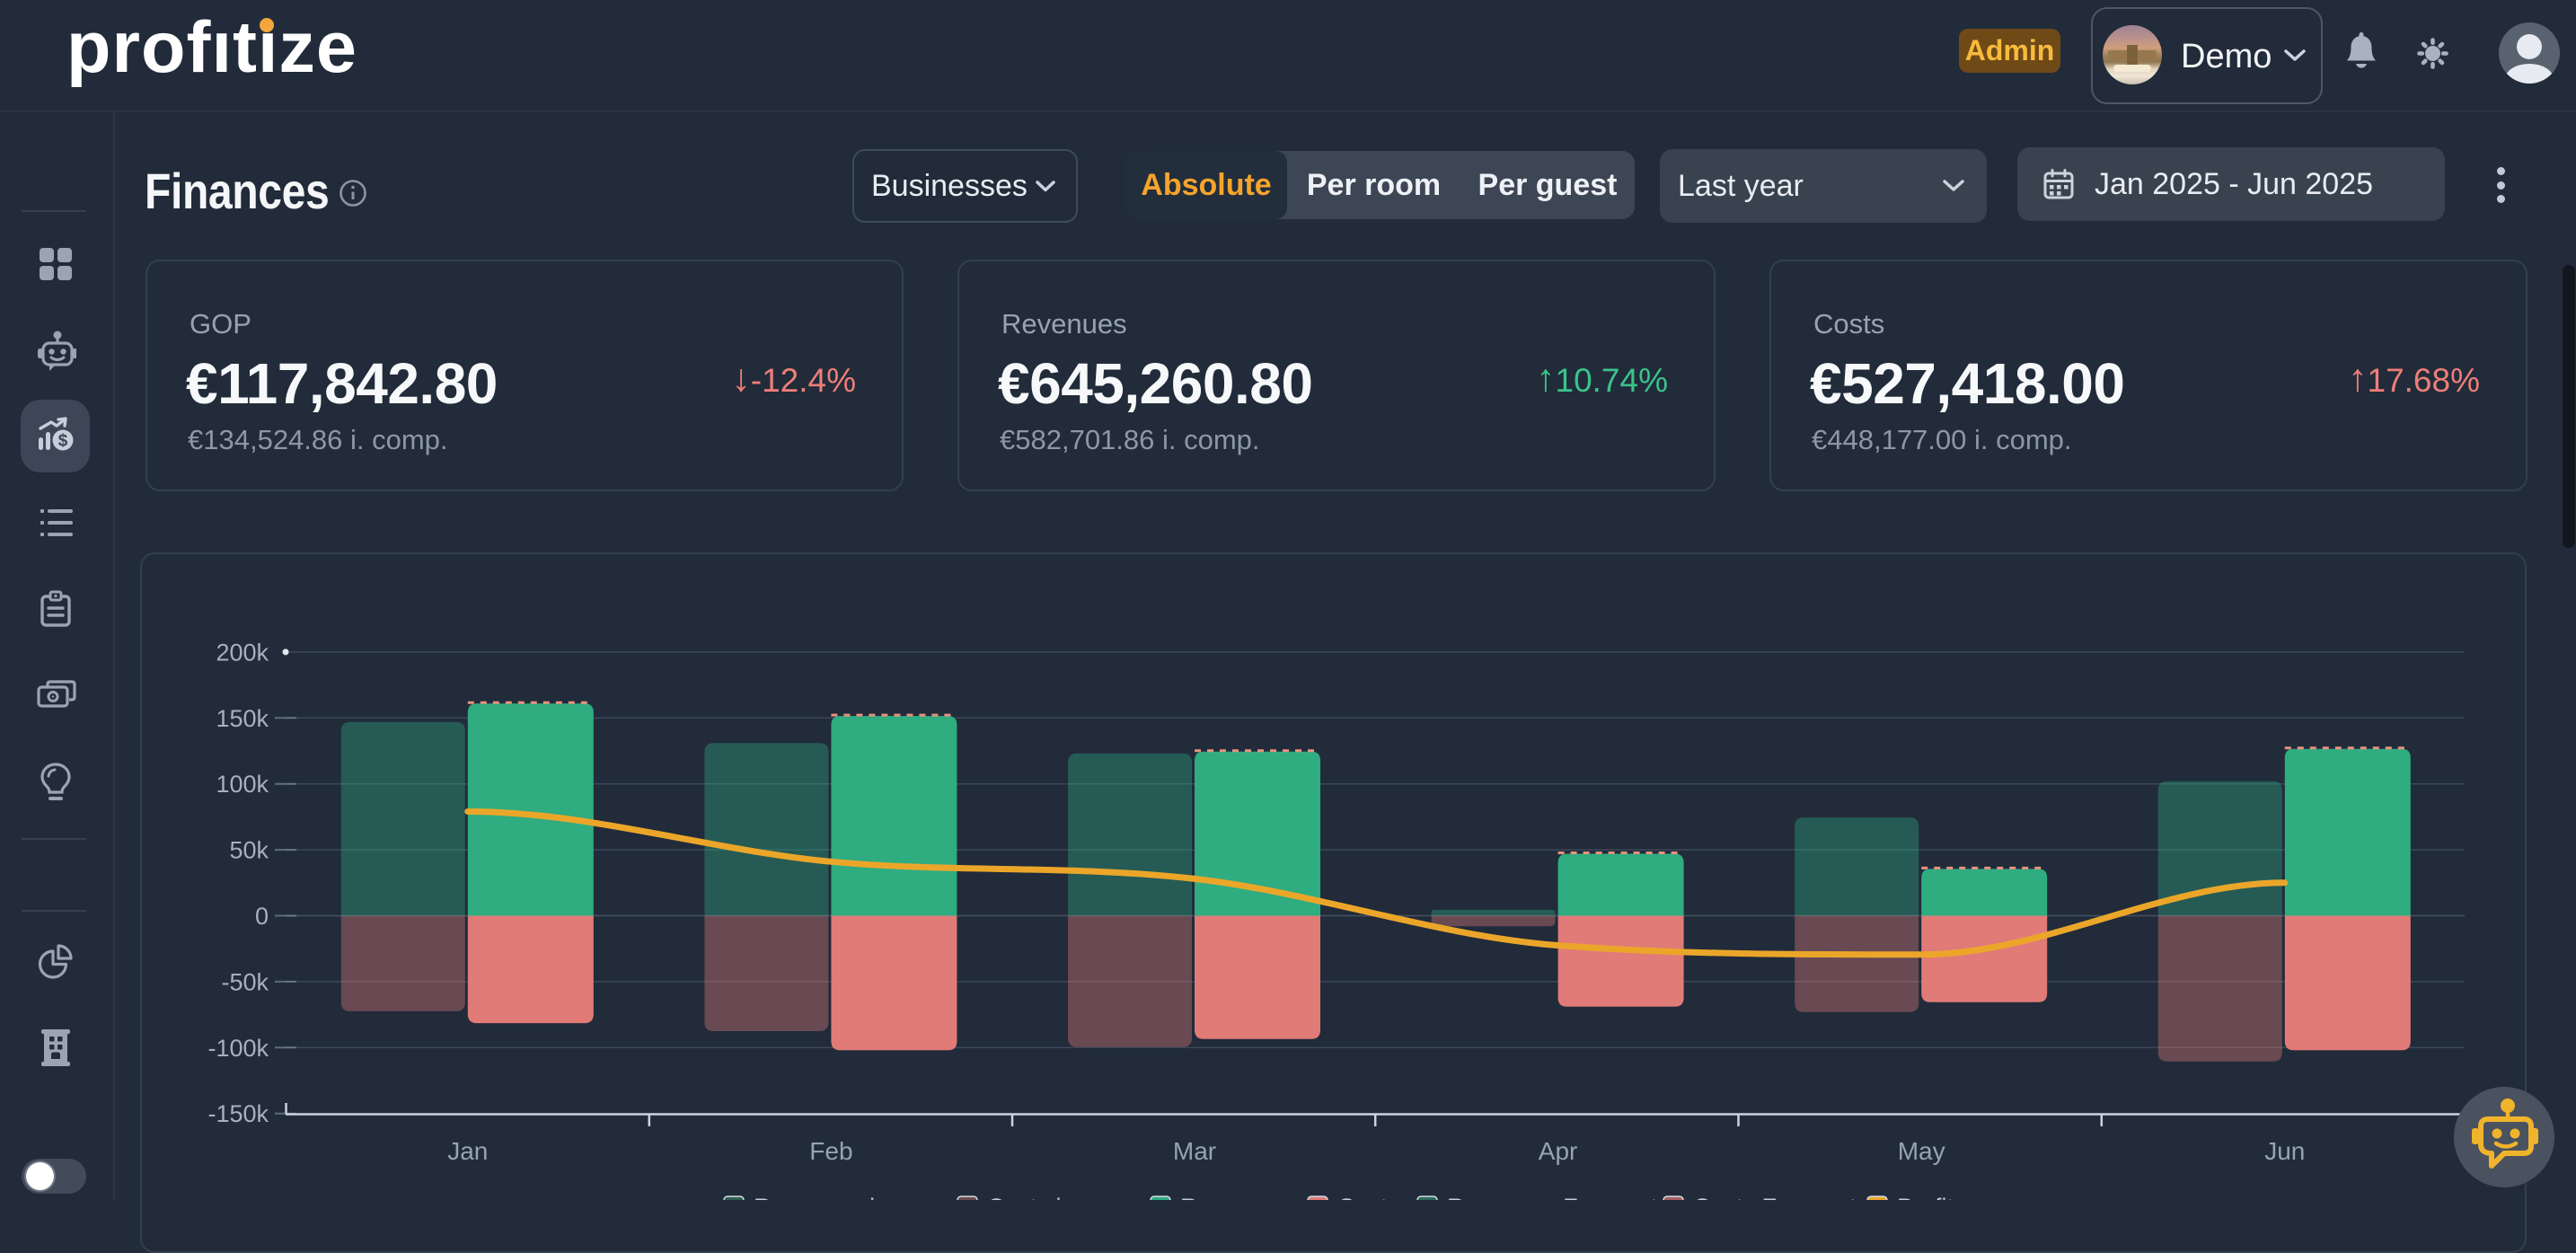 The height and width of the screenshot is (1253, 2576). What do you see at coordinates (1368, 1197) in the screenshot?
I see `svg-text: Costs` at bounding box center [1368, 1197].